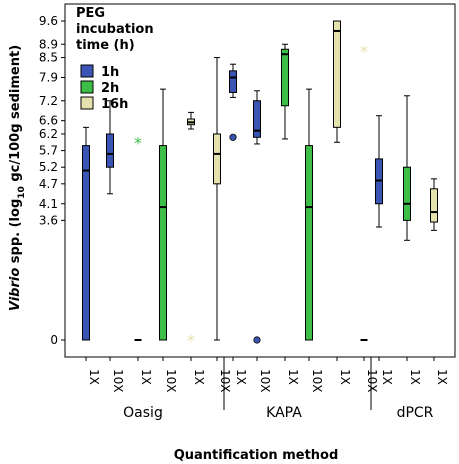 The height and width of the screenshot is (464, 459). I want to click on y-tick-label: 6.2, so click(48, 134).